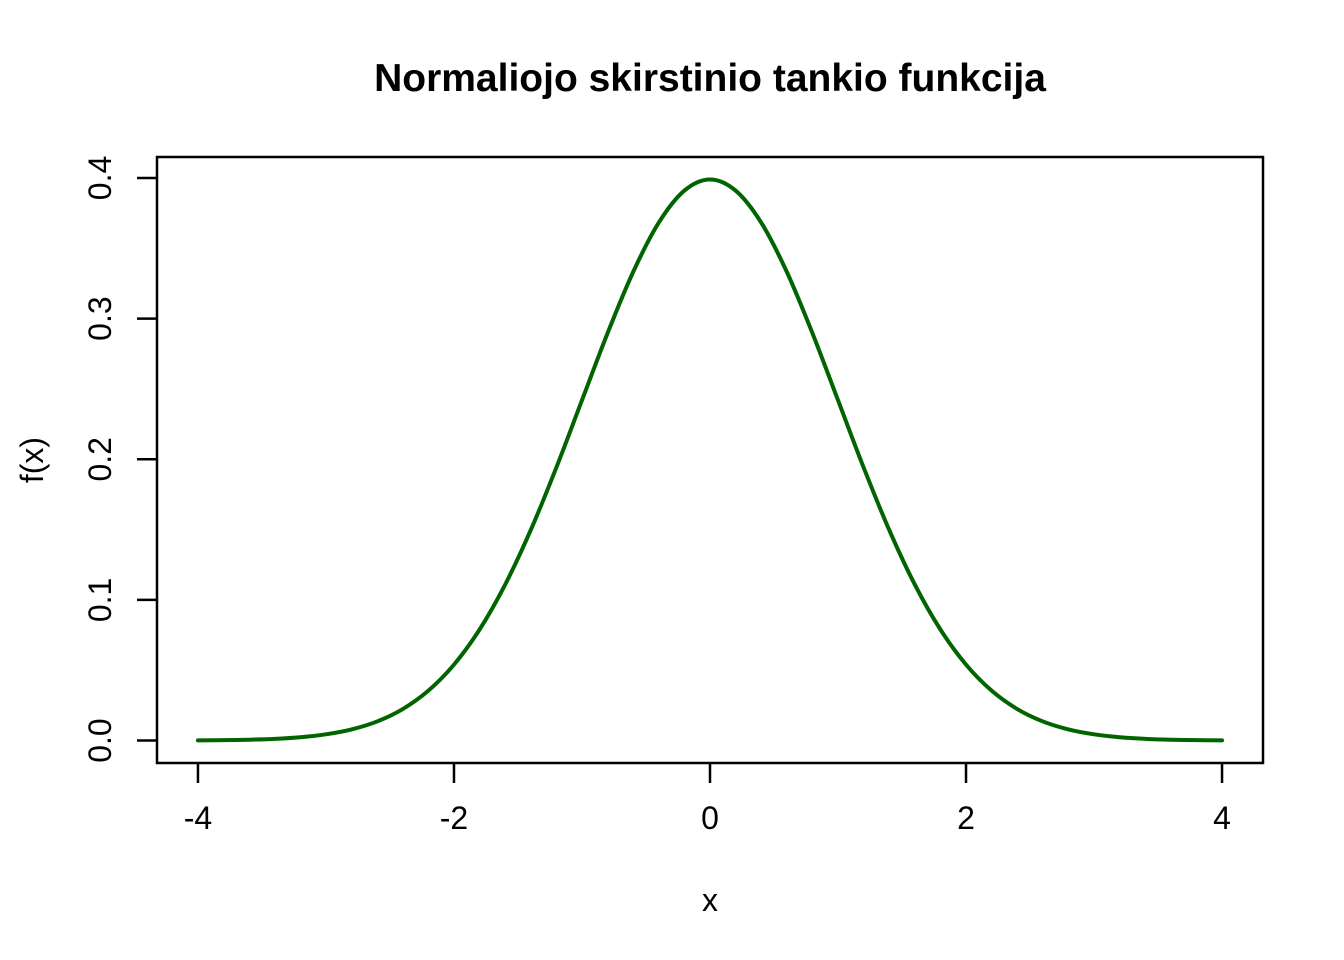  What do you see at coordinates (198, 818) in the screenshot?
I see `x-axis-tick-label: -4` at bounding box center [198, 818].